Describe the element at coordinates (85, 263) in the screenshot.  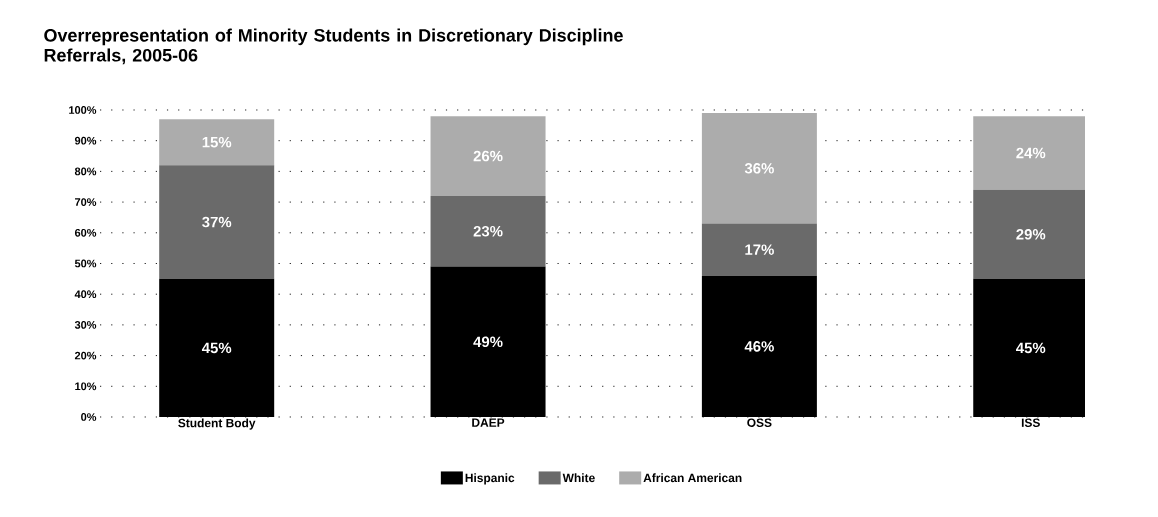
I see `y-tick-label: 50%` at that location.